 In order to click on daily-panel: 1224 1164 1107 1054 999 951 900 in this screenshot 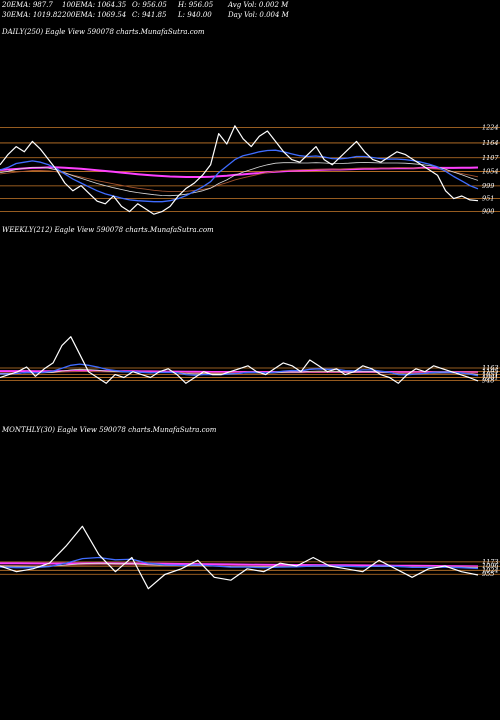, I will do `click(250, 169)`.